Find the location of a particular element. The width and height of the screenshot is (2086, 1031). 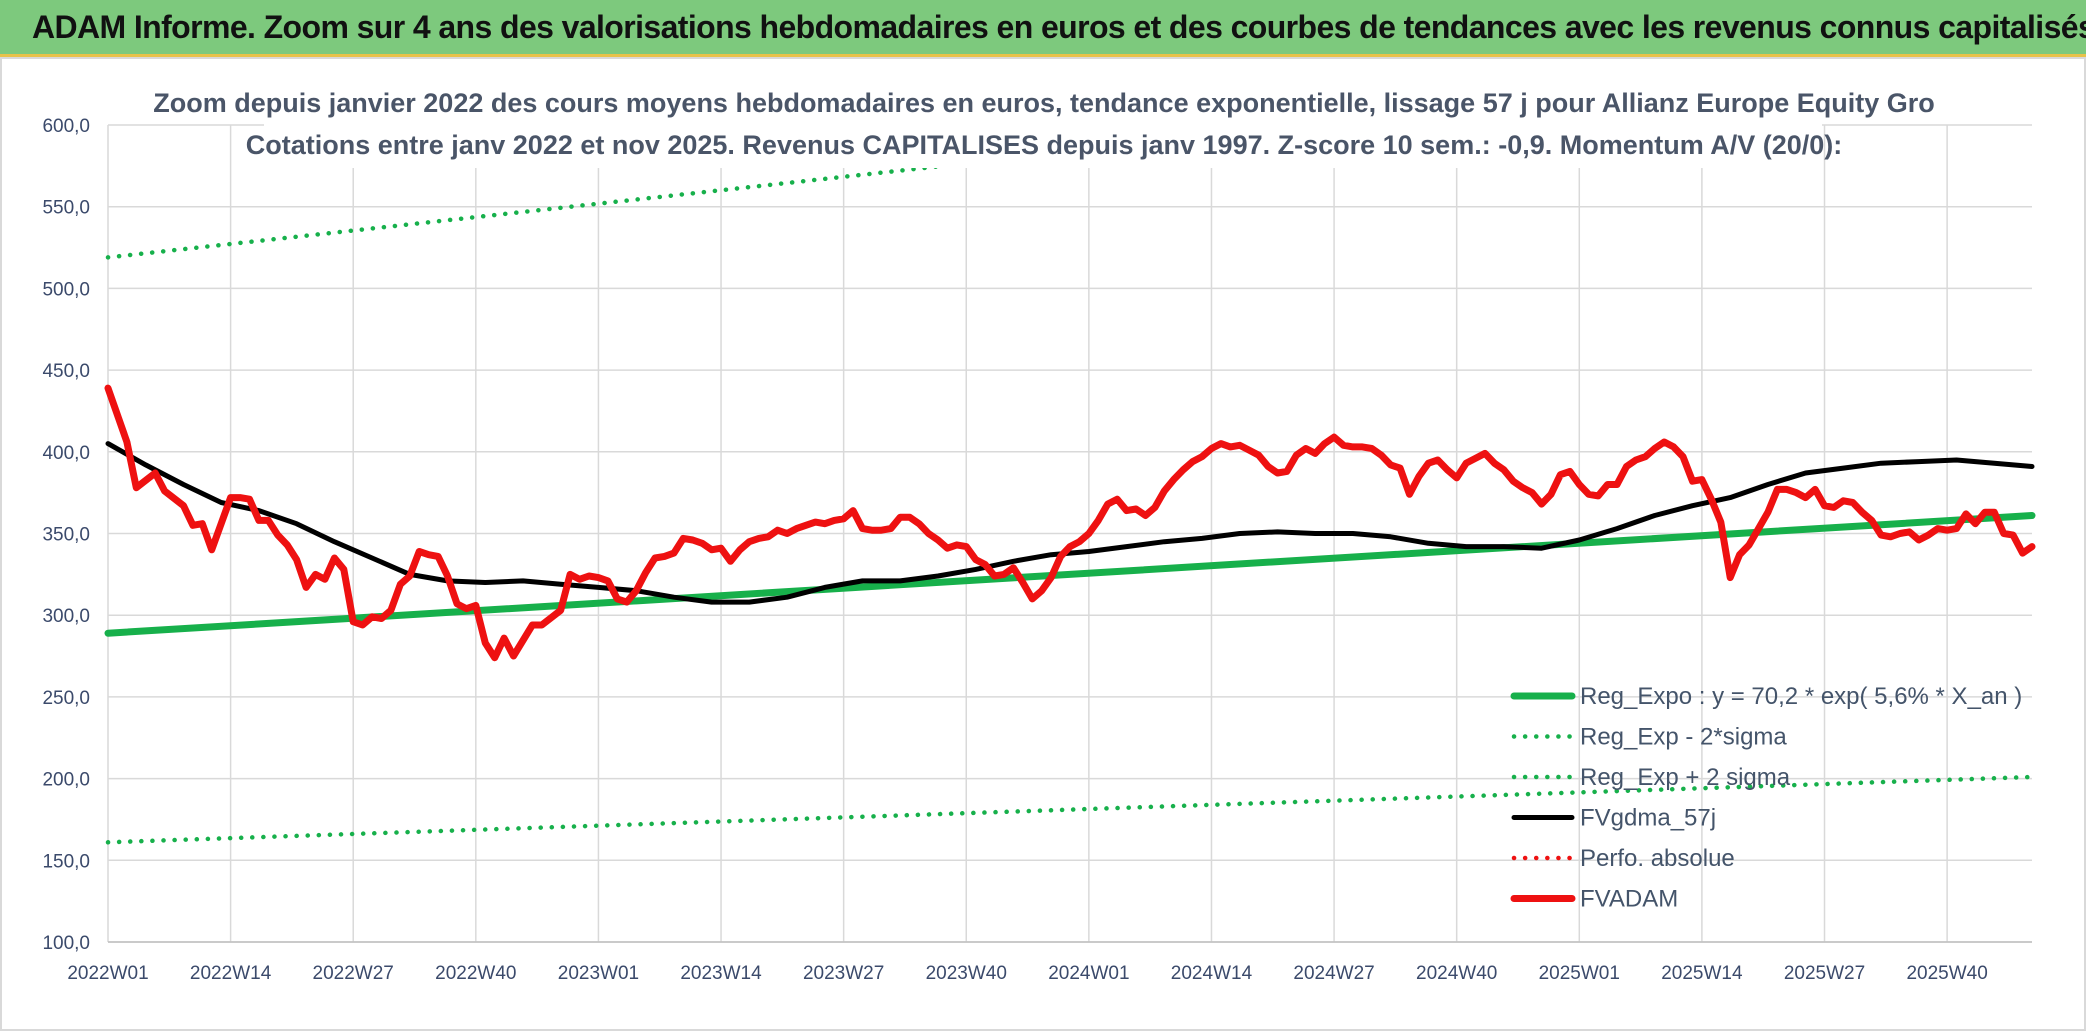

x-tick-label: 2024W14 is located at coordinates (1212, 973).